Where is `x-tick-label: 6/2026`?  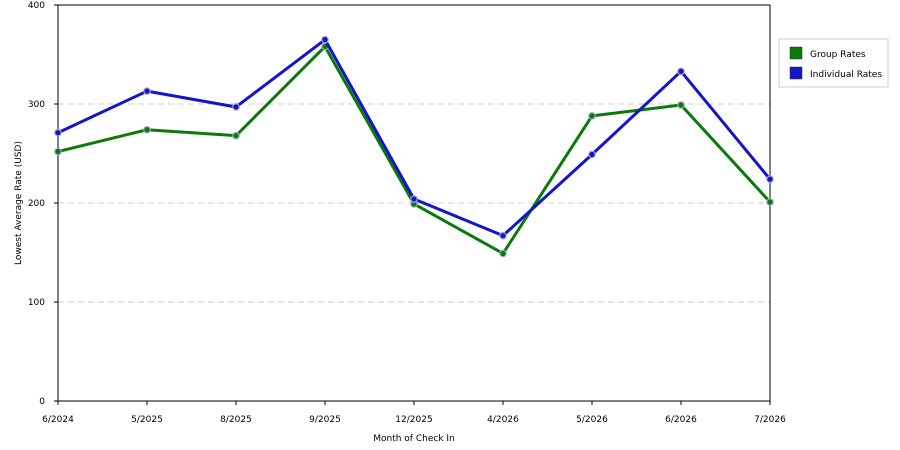 x-tick-label: 6/2026 is located at coordinates (681, 420).